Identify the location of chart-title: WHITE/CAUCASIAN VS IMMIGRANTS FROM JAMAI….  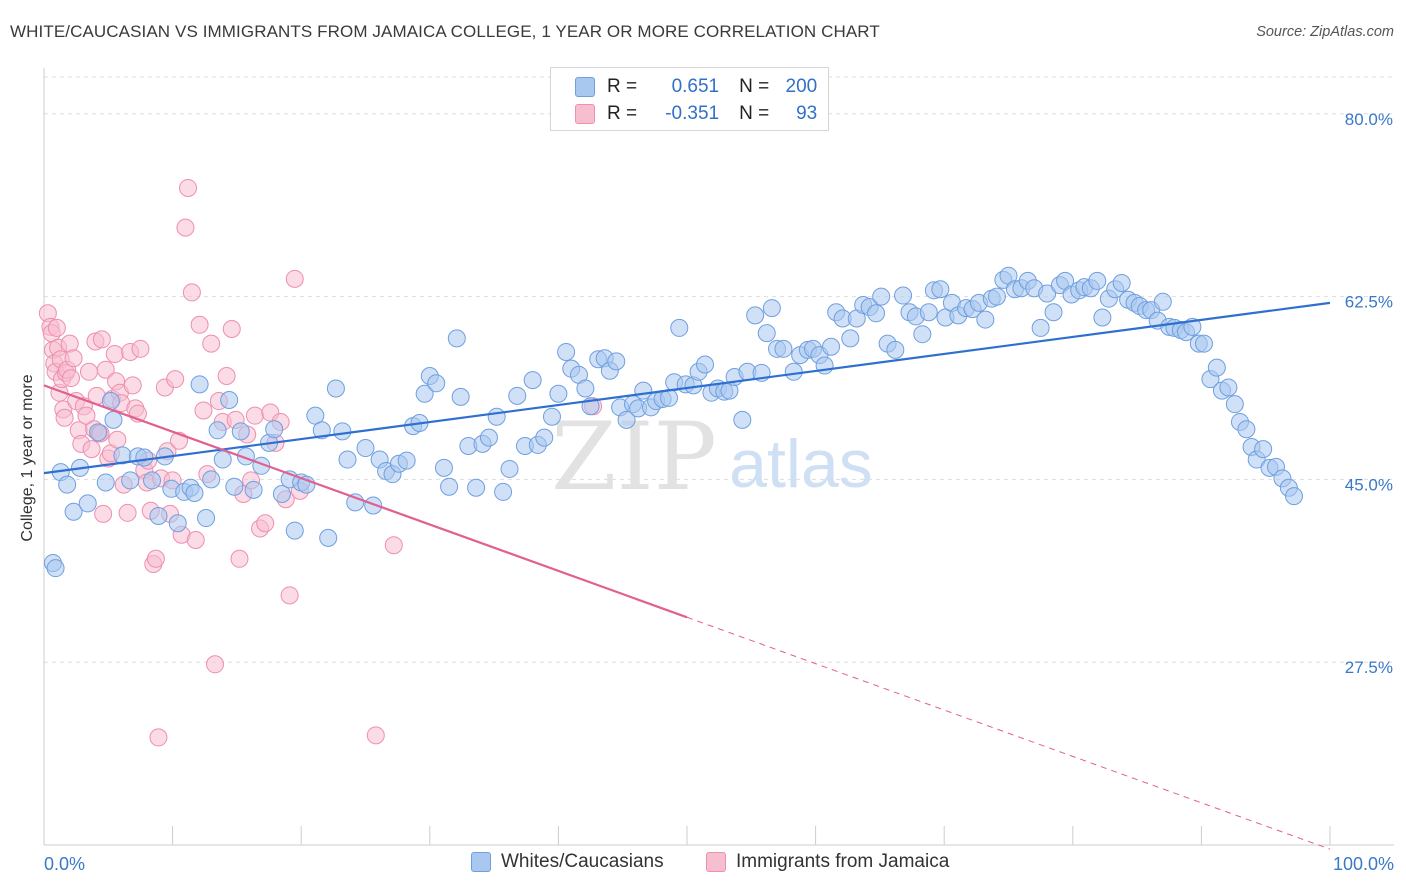
(445, 31).